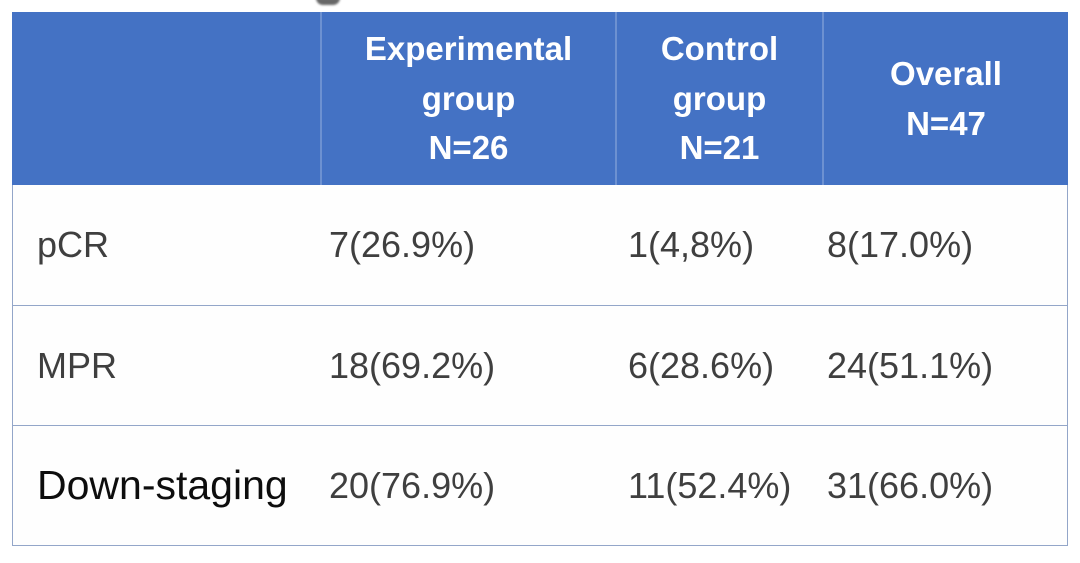 The width and height of the screenshot is (1080, 563). Describe the element at coordinates (719, 49) in the screenshot. I see `header-control-line1: Control` at that location.